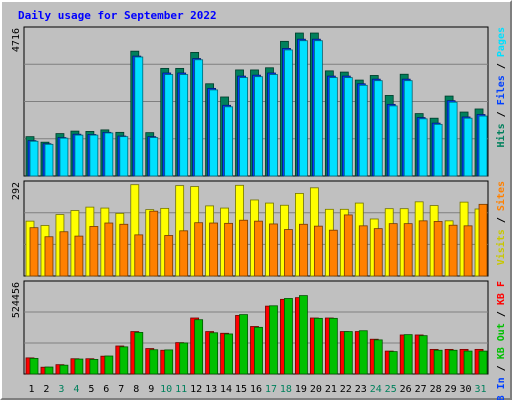 This screenshot has height=400, width=512. I want to click on x-tick-label-5: 5, so click(91, 389).